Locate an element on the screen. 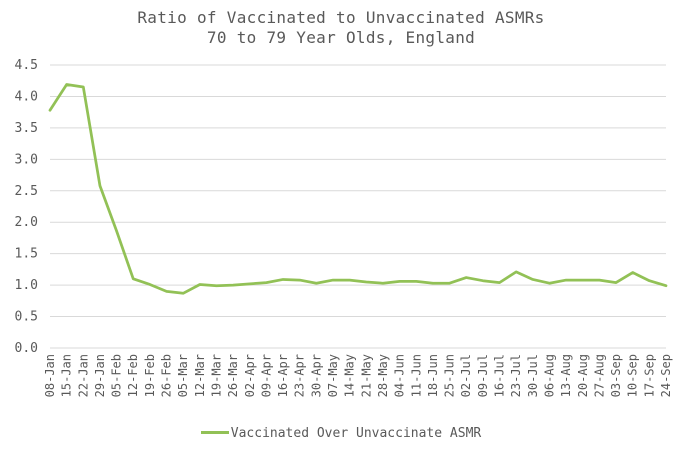 The height and width of the screenshot is (456, 682). x-tick-label: 23-Jul is located at coordinates (516, 375).